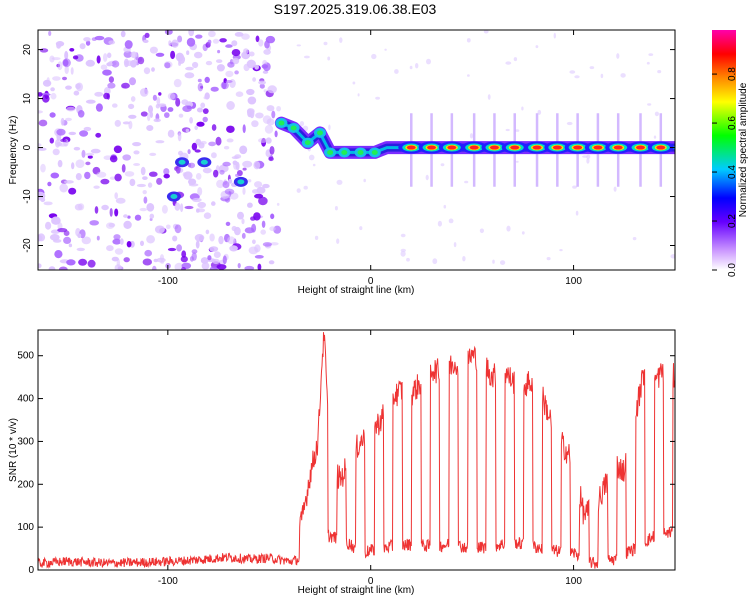 This screenshot has width=750, height=600. Describe the element at coordinates (13, 150) in the screenshot. I see `spectrogram-ylabel: Frequency (Hz)` at that location.